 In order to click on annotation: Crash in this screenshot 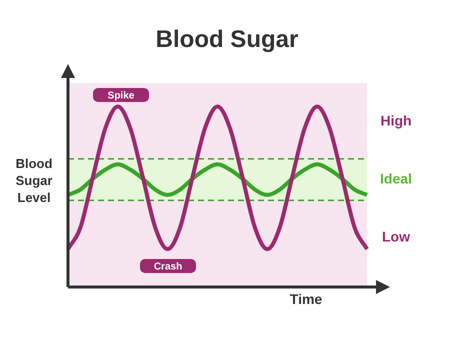, I will do `click(168, 266)`.